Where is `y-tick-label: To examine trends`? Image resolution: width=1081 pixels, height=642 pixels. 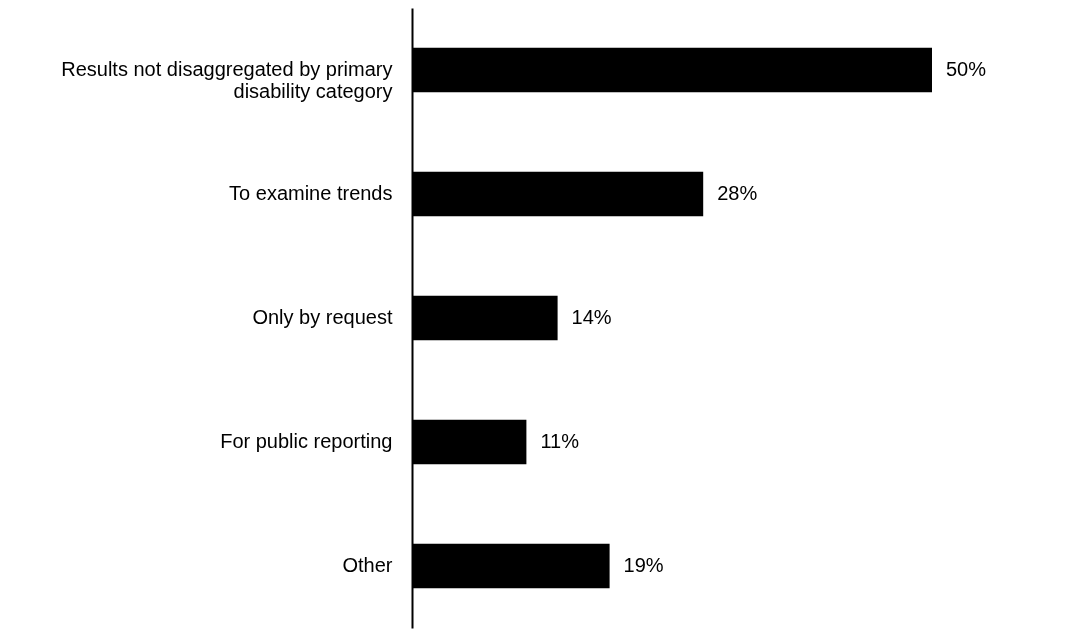 y-tick-label: To examine trends is located at coordinates (311, 193).